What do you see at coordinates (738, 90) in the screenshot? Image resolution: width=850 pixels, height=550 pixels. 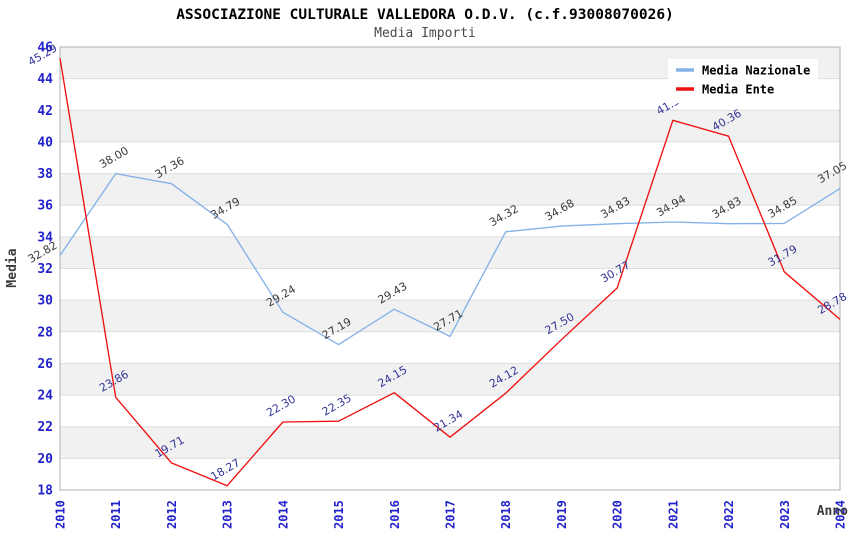 I see `legend-label-media-ente: Media Ente` at bounding box center [738, 90].